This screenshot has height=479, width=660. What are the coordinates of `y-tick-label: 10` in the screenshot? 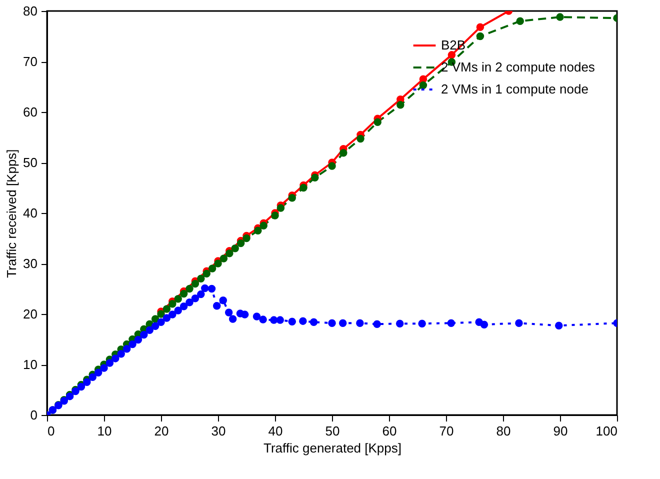 It's located at (30, 364).